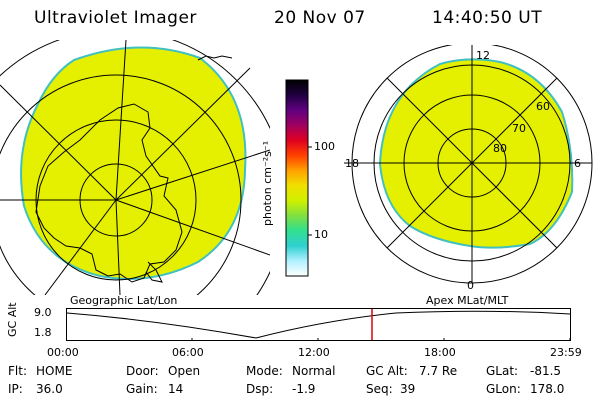 This screenshot has height=400, width=600. What do you see at coordinates (184, 371) in the screenshot?
I see `door-value: Open` at bounding box center [184, 371].